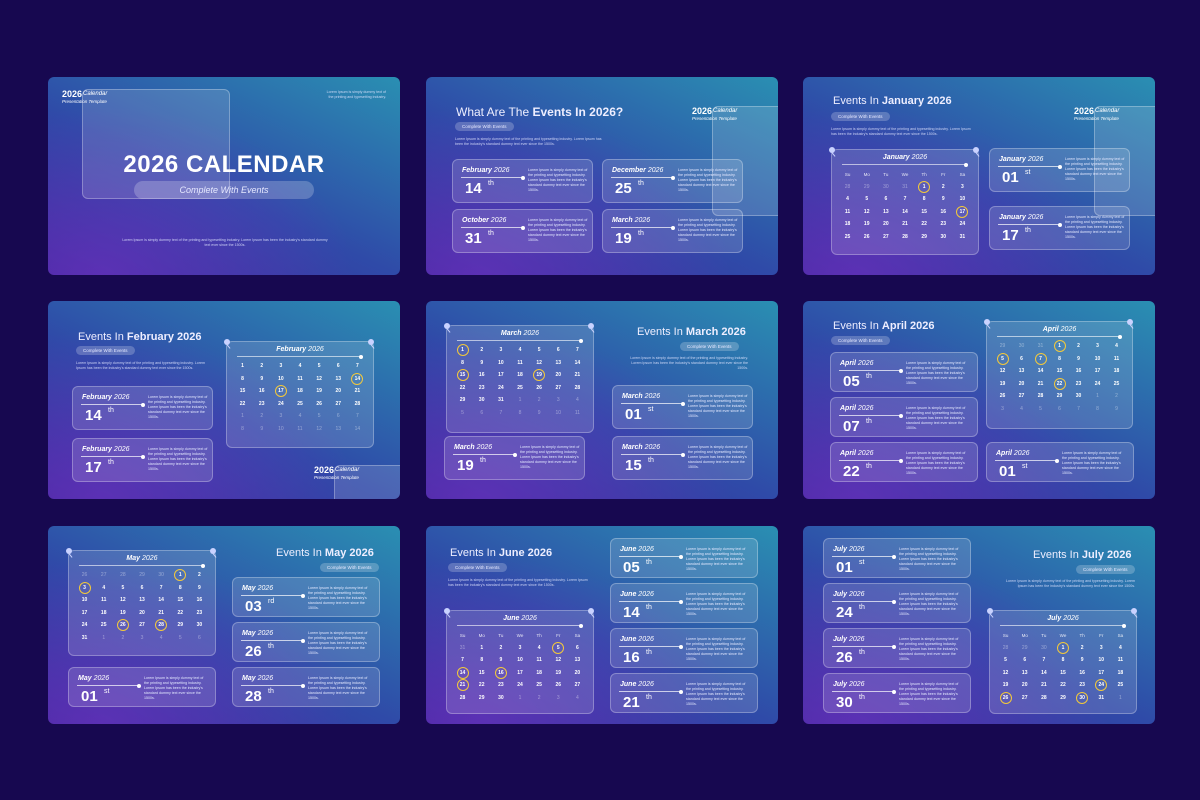 This screenshot has height=800, width=1200. What do you see at coordinates (539, 375) in the screenshot?
I see `calendar-day-highlighted: 19` at bounding box center [539, 375].